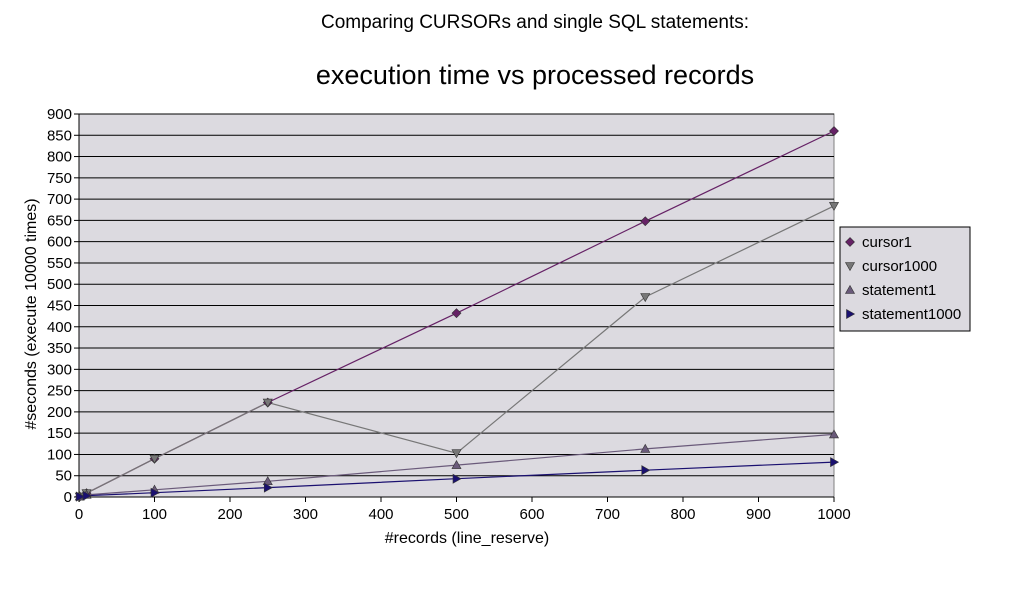 Image resolution: width=1024 pixels, height=590 pixels. What do you see at coordinates (887, 242) in the screenshot?
I see `legend-label: cursor1` at bounding box center [887, 242].